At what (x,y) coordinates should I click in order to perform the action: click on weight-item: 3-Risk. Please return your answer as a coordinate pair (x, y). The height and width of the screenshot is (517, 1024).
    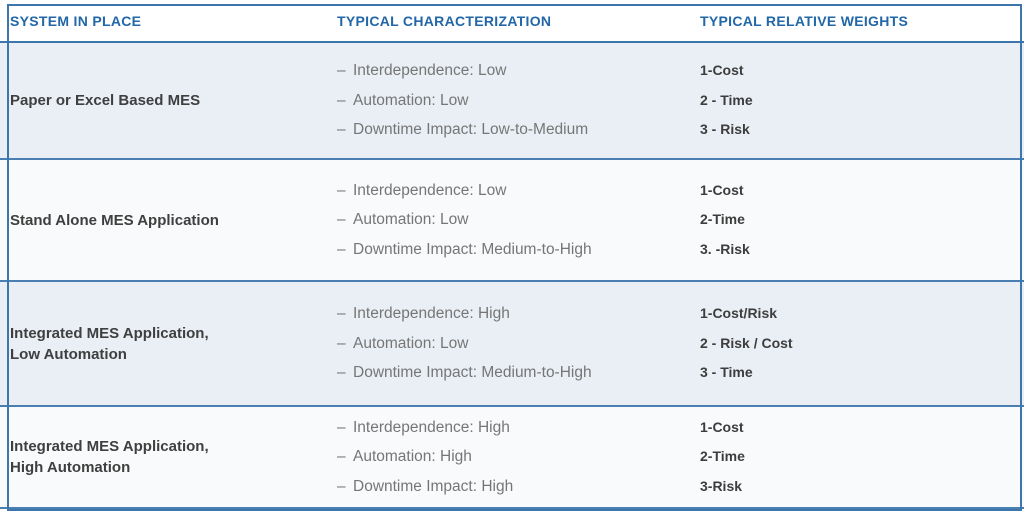
    Looking at the image, I should click on (721, 485).